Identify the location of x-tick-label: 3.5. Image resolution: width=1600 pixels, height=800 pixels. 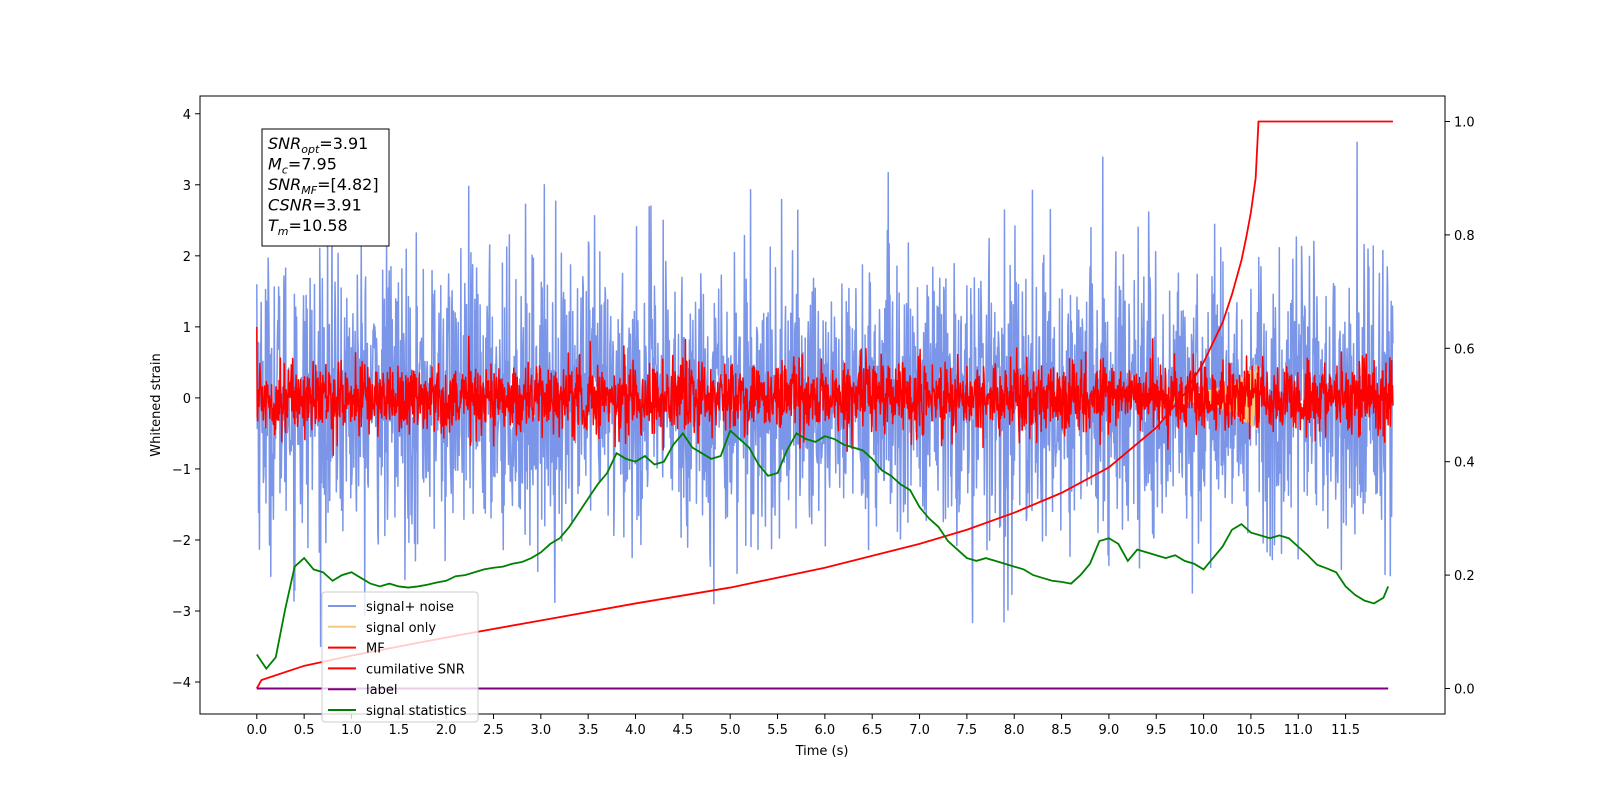
(588, 730).